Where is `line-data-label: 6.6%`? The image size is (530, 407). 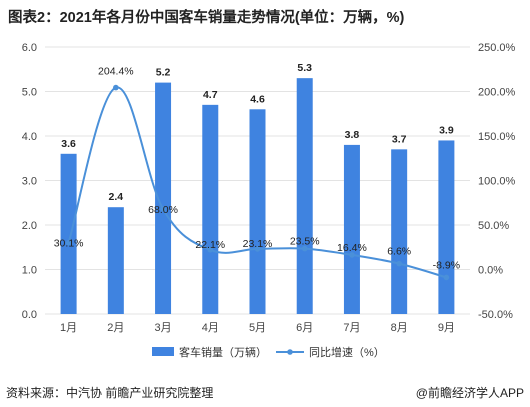
line-data-label: 6.6% is located at coordinates (399, 252).